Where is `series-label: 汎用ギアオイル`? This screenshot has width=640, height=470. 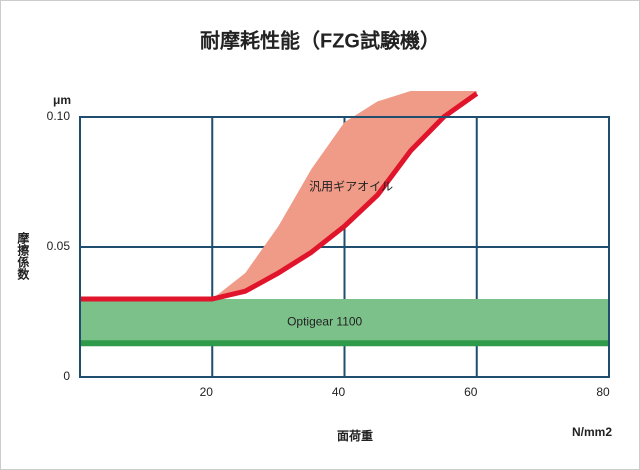
series-label: 汎用ギアオイル is located at coordinates (351, 186).